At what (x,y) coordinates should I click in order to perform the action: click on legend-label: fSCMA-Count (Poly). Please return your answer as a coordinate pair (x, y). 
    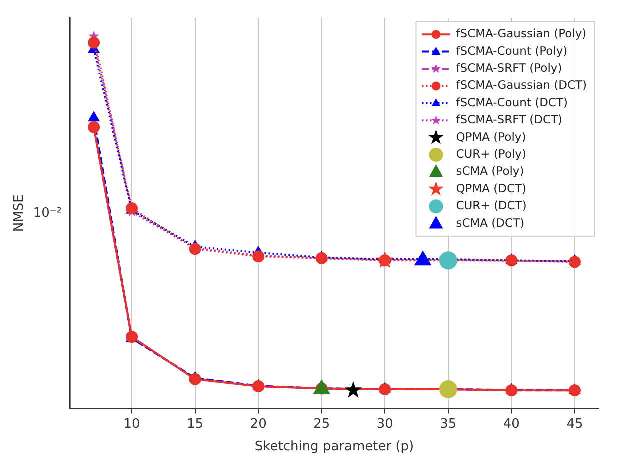
    Looking at the image, I should click on (512, 51).